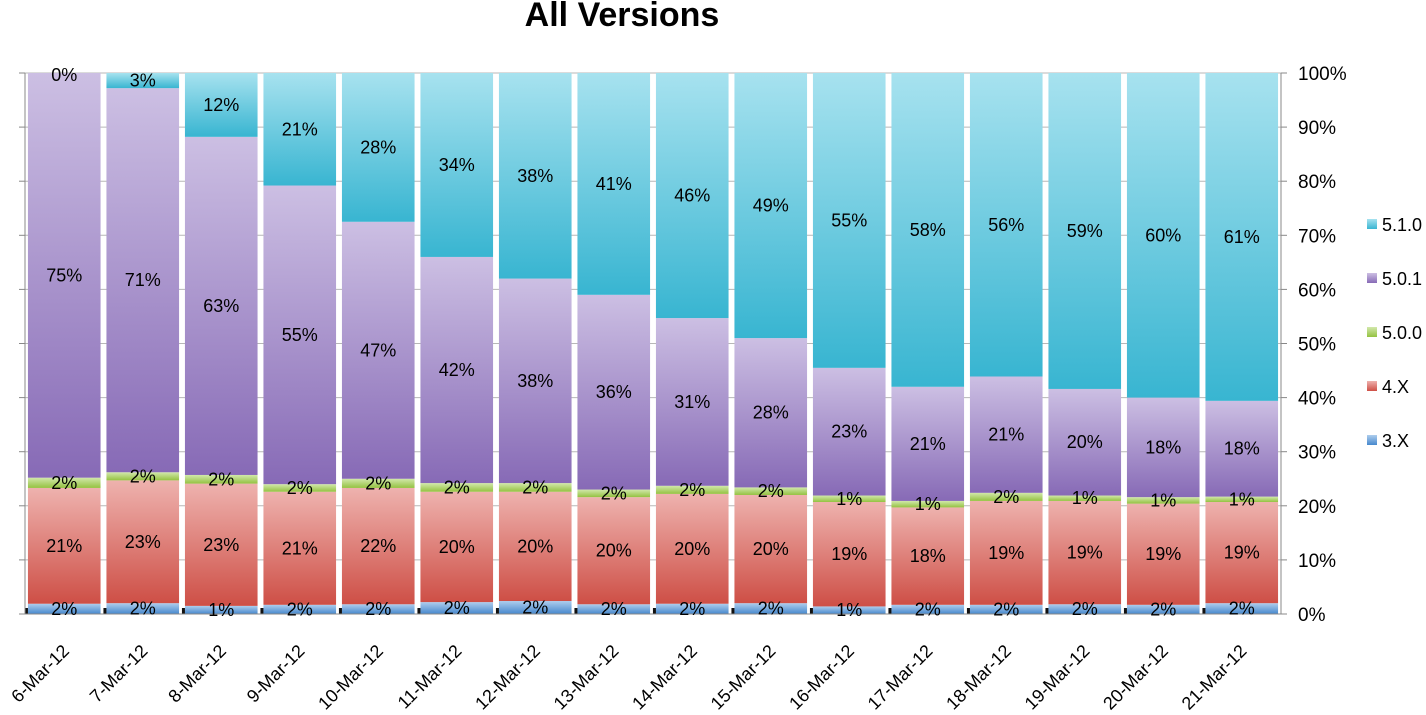  I want to click on data-label: 42%, so click(457, 370).